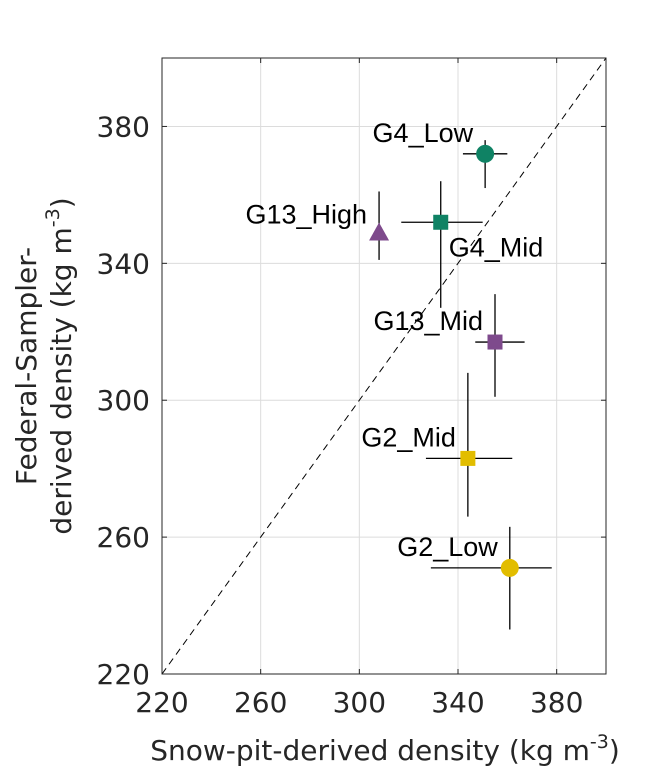 This screenshot has width=671, height=771. Describe the element at coordinates (496, 247) in the screenshot. I see `point-label: G4_Mid` at that location.